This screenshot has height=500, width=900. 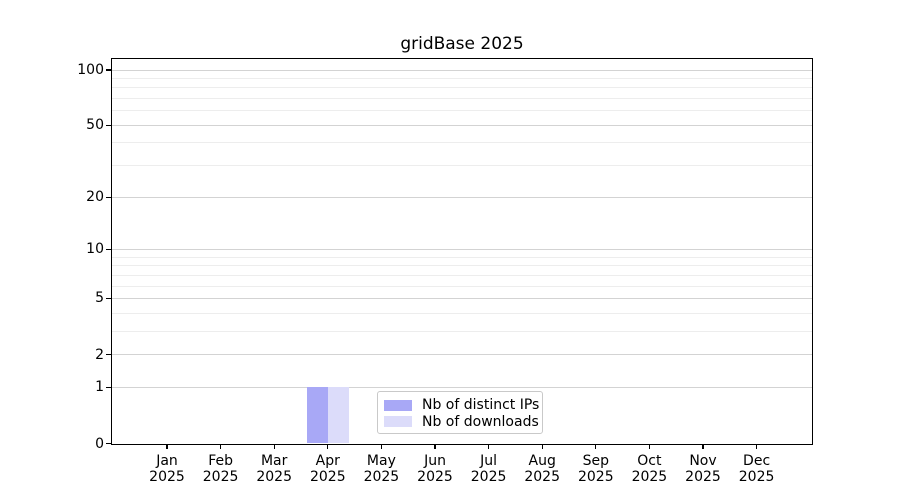 What do you see at coordinates (542, 461) in the screenshot?
I see `x-tick-month: Aug` at bounding box center [542, 461].